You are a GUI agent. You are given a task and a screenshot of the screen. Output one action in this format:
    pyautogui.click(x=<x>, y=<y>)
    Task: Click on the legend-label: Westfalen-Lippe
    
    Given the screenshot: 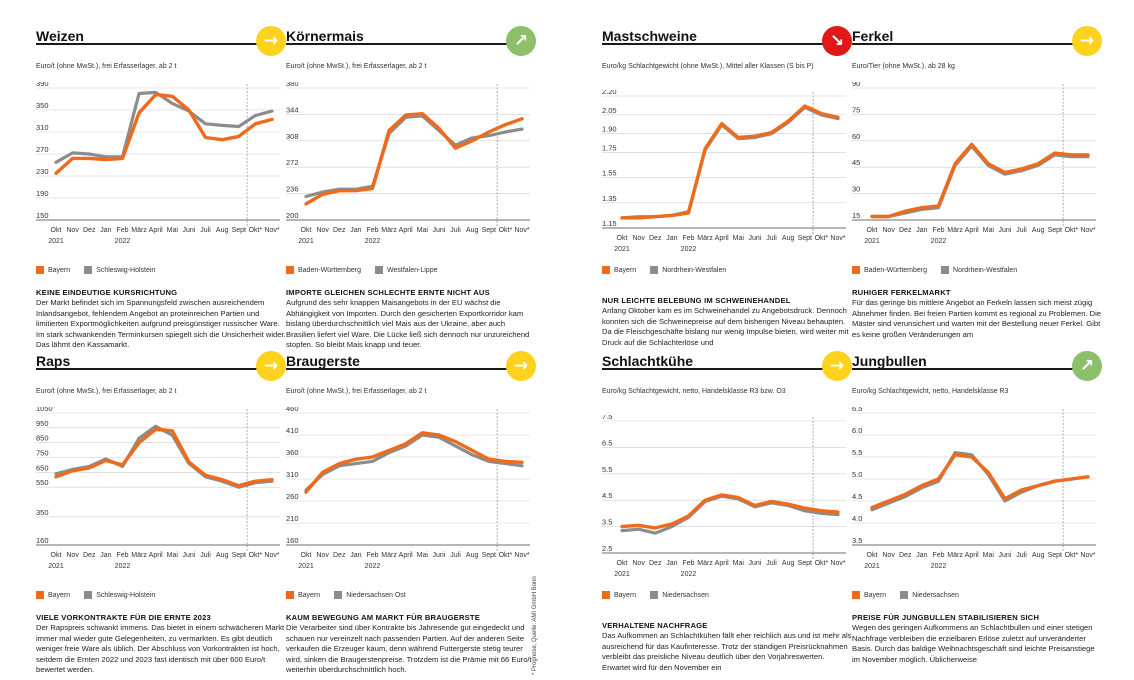 What is the action you would take?
    pyautogui.click(x=412, y=270)
    